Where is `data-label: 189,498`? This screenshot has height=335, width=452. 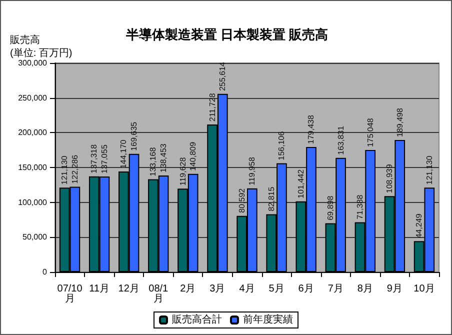 data-label: 189,498 is located at coordinates (399, 122).